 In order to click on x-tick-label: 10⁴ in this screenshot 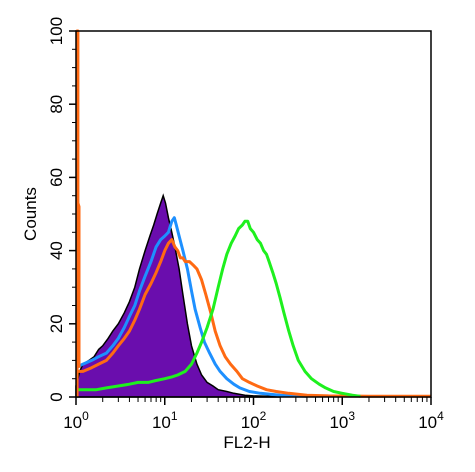, I will do `click(431, 420)`.